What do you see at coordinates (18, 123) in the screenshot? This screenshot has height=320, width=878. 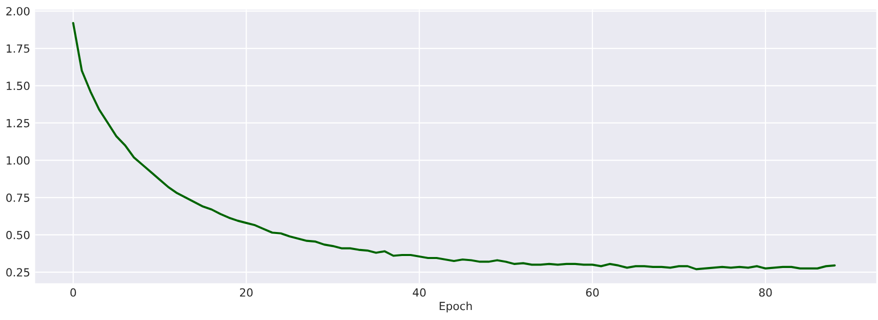 I see `y-tick-label: 1.25` at bounding box center [18, 123].